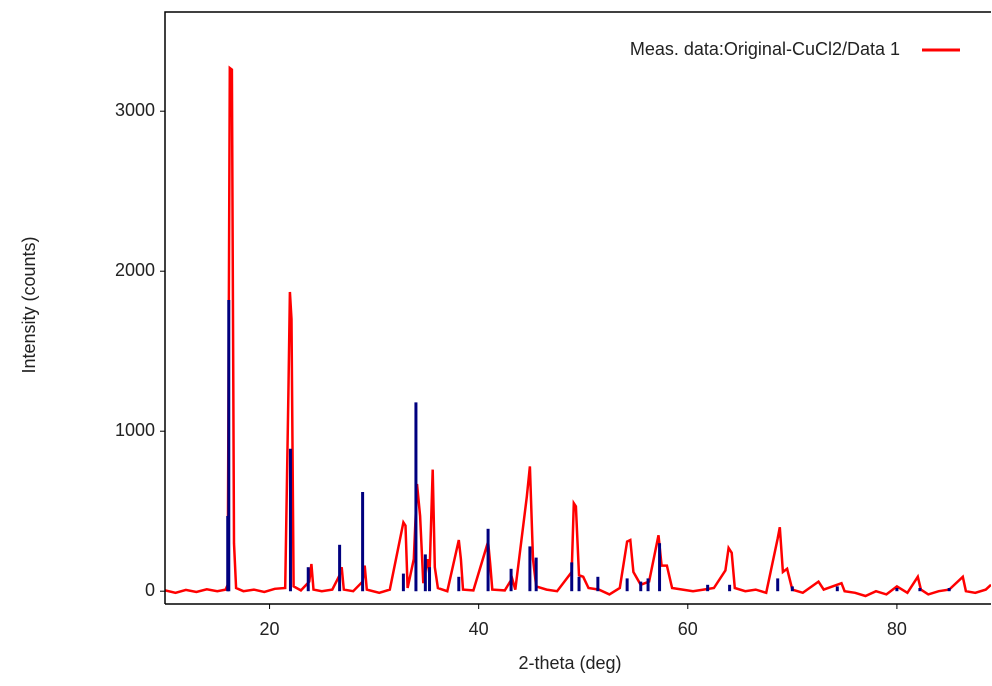  Describe the element at coordinates (135, 270) in the screenshot. I see `y-tick-label: 2000` at that location.